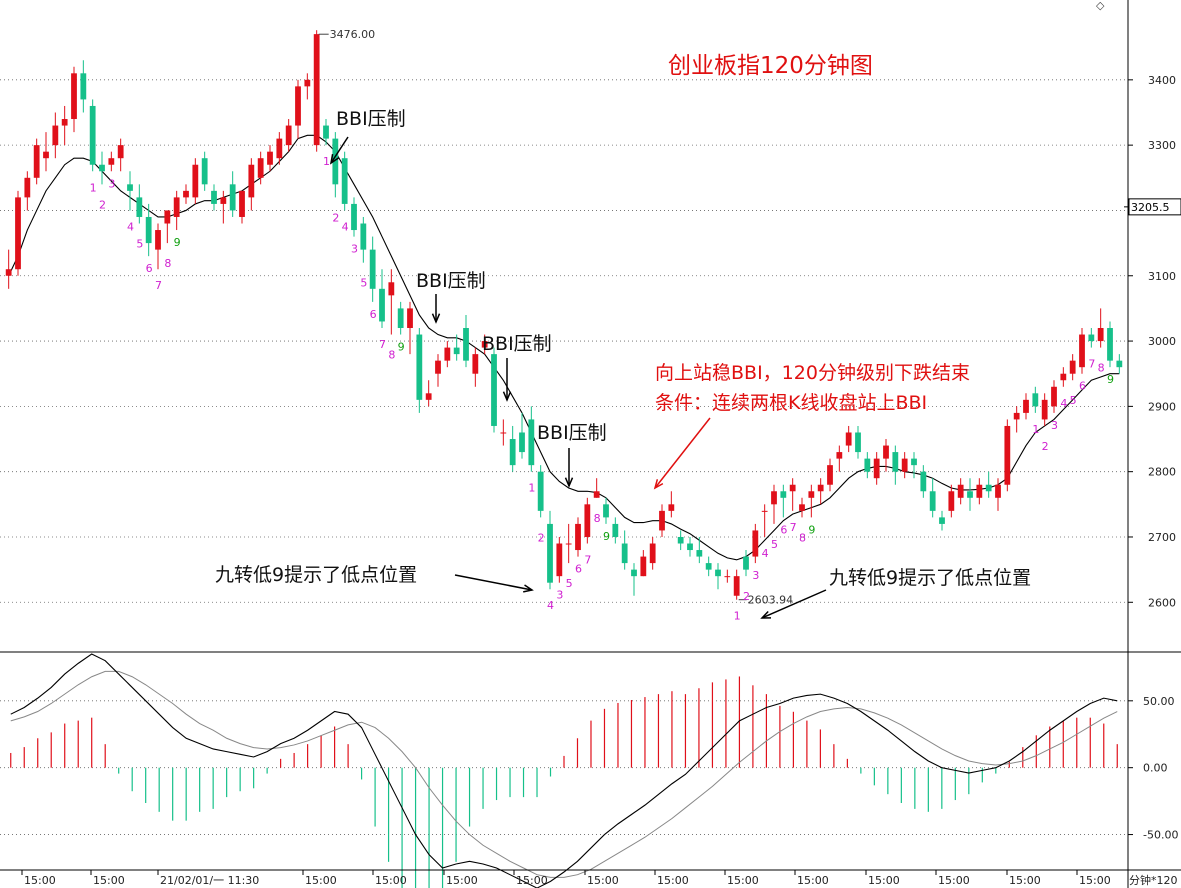 This screenshot has width=1181, height=888. What do you see at coordinates (1162, 602) in the screenshot?
I see `price-tick-label: 2600` at bounding box center [1162, 602].